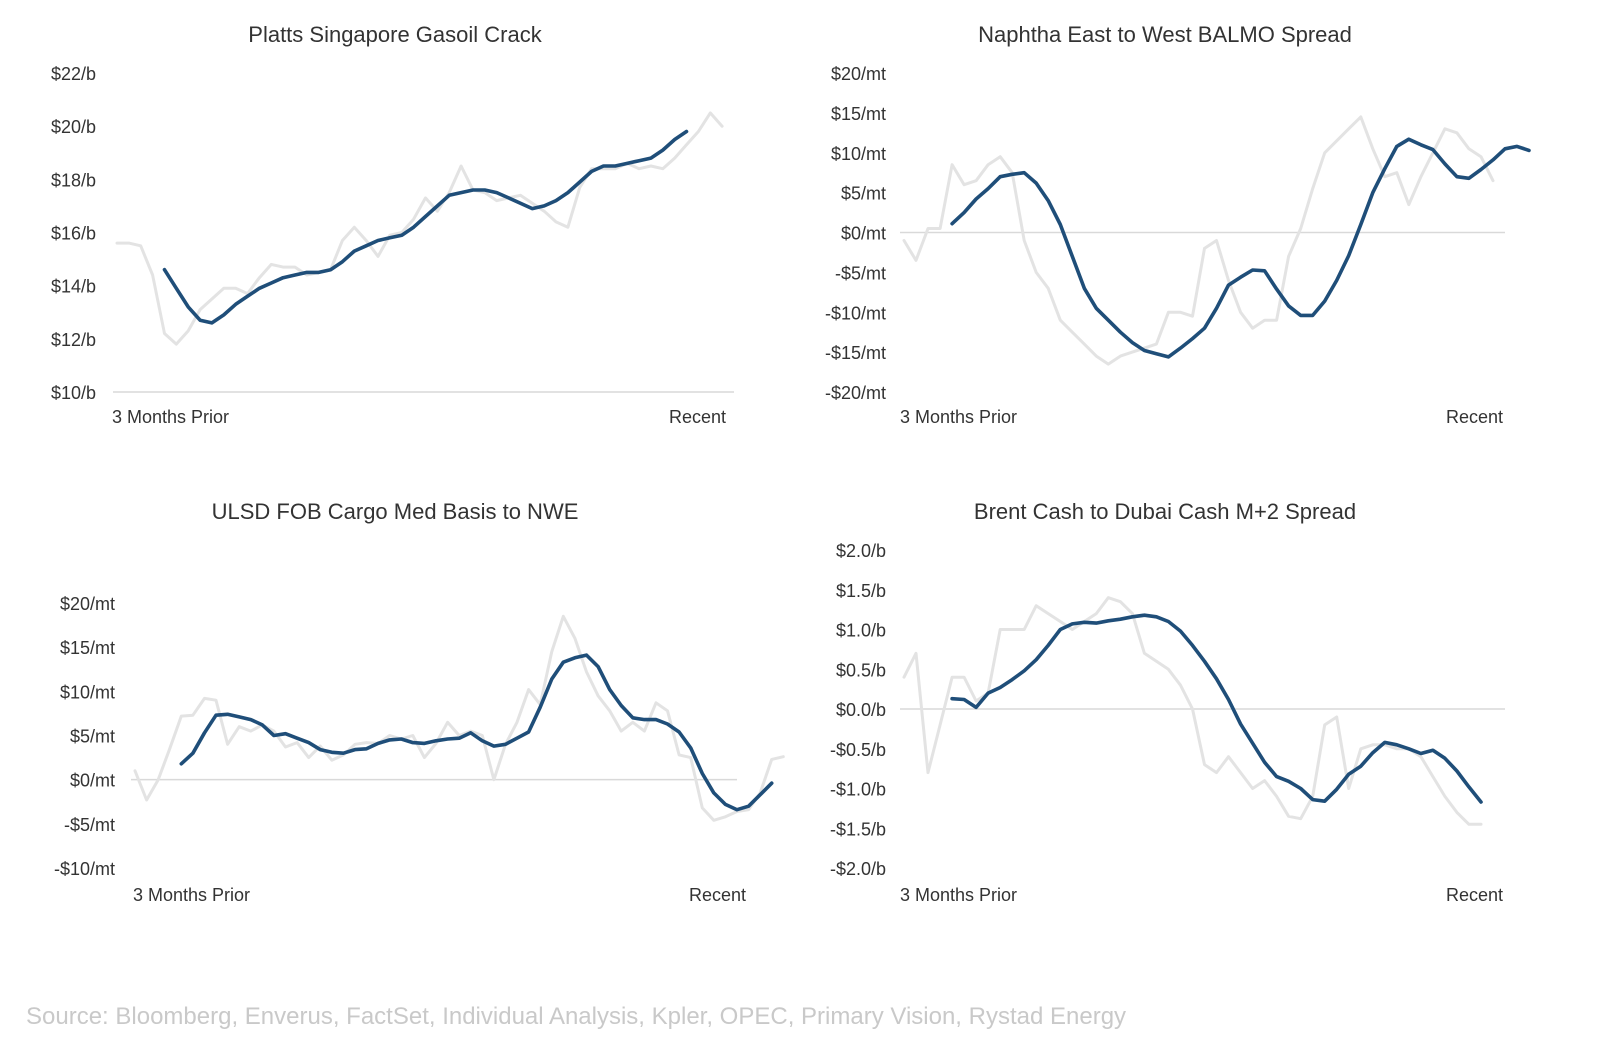 This screenshot has width=1617, height=1046. Describe the element at coordinates (861, 591) in the screenshot. I see `y-tick-label: $1.5/b` at that location.